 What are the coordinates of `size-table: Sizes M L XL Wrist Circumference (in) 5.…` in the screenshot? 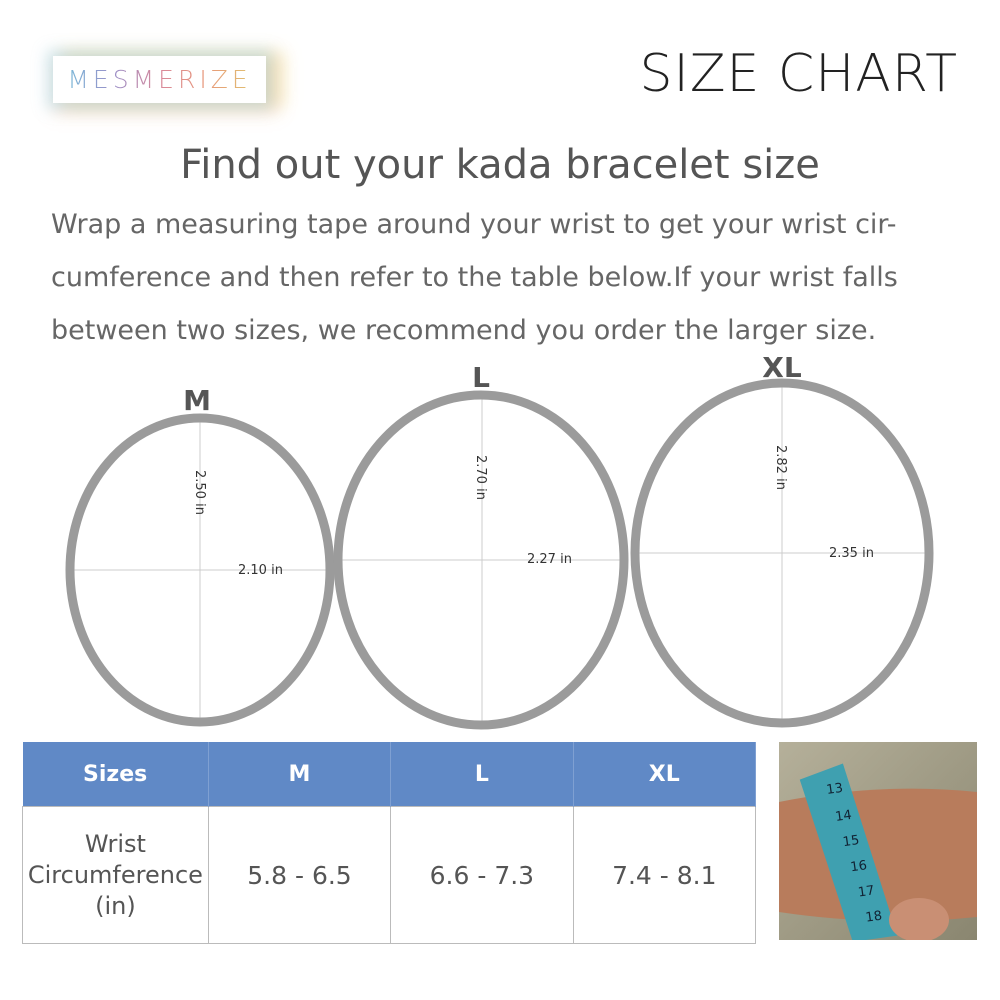 It's located at (389, 843).